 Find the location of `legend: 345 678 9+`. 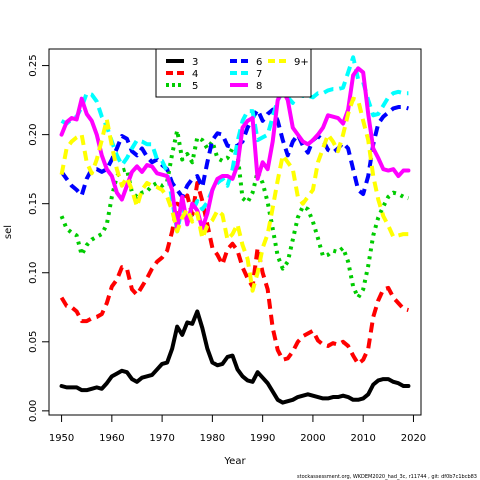

legend: 345 678 9+ is located at coordinates (233, 73).